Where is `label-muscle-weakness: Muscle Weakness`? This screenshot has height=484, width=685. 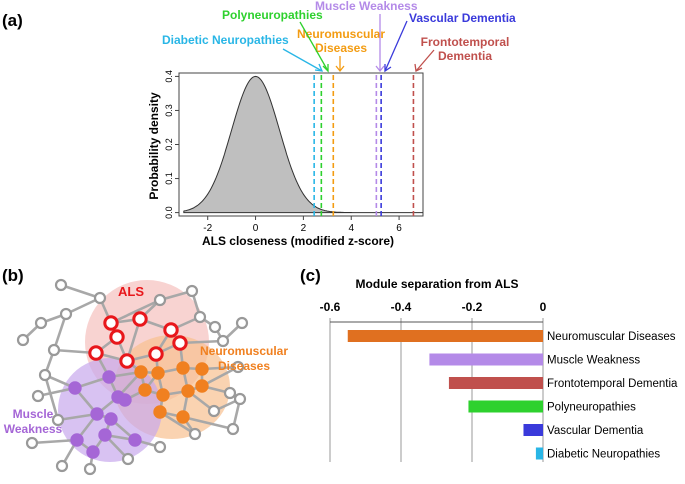
label-muscle-weakness: Muscle Weakness is located at coordinates (366, 6).